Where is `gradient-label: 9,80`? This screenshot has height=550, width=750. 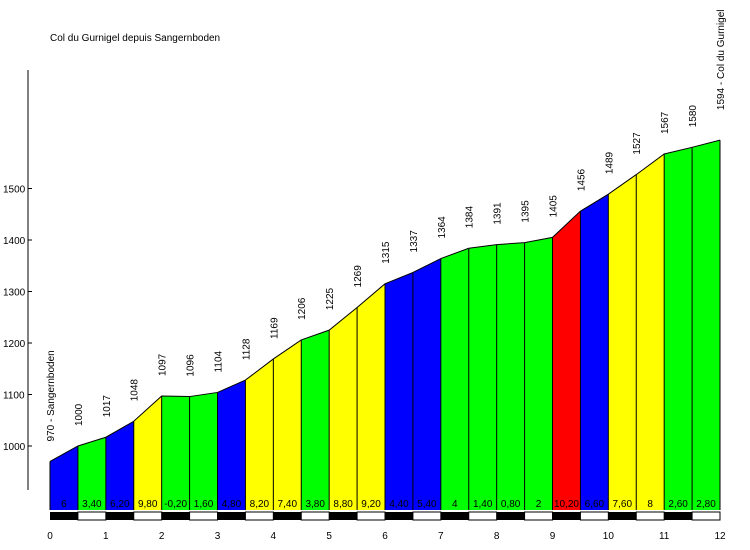 gradient-label: 9,80 is located at coordinates (148, 504).